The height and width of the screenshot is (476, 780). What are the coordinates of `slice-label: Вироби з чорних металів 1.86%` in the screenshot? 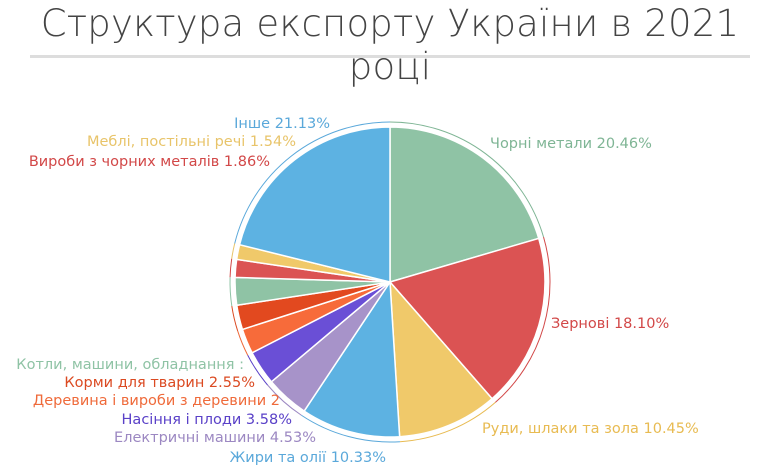 It's located at (149, 162).